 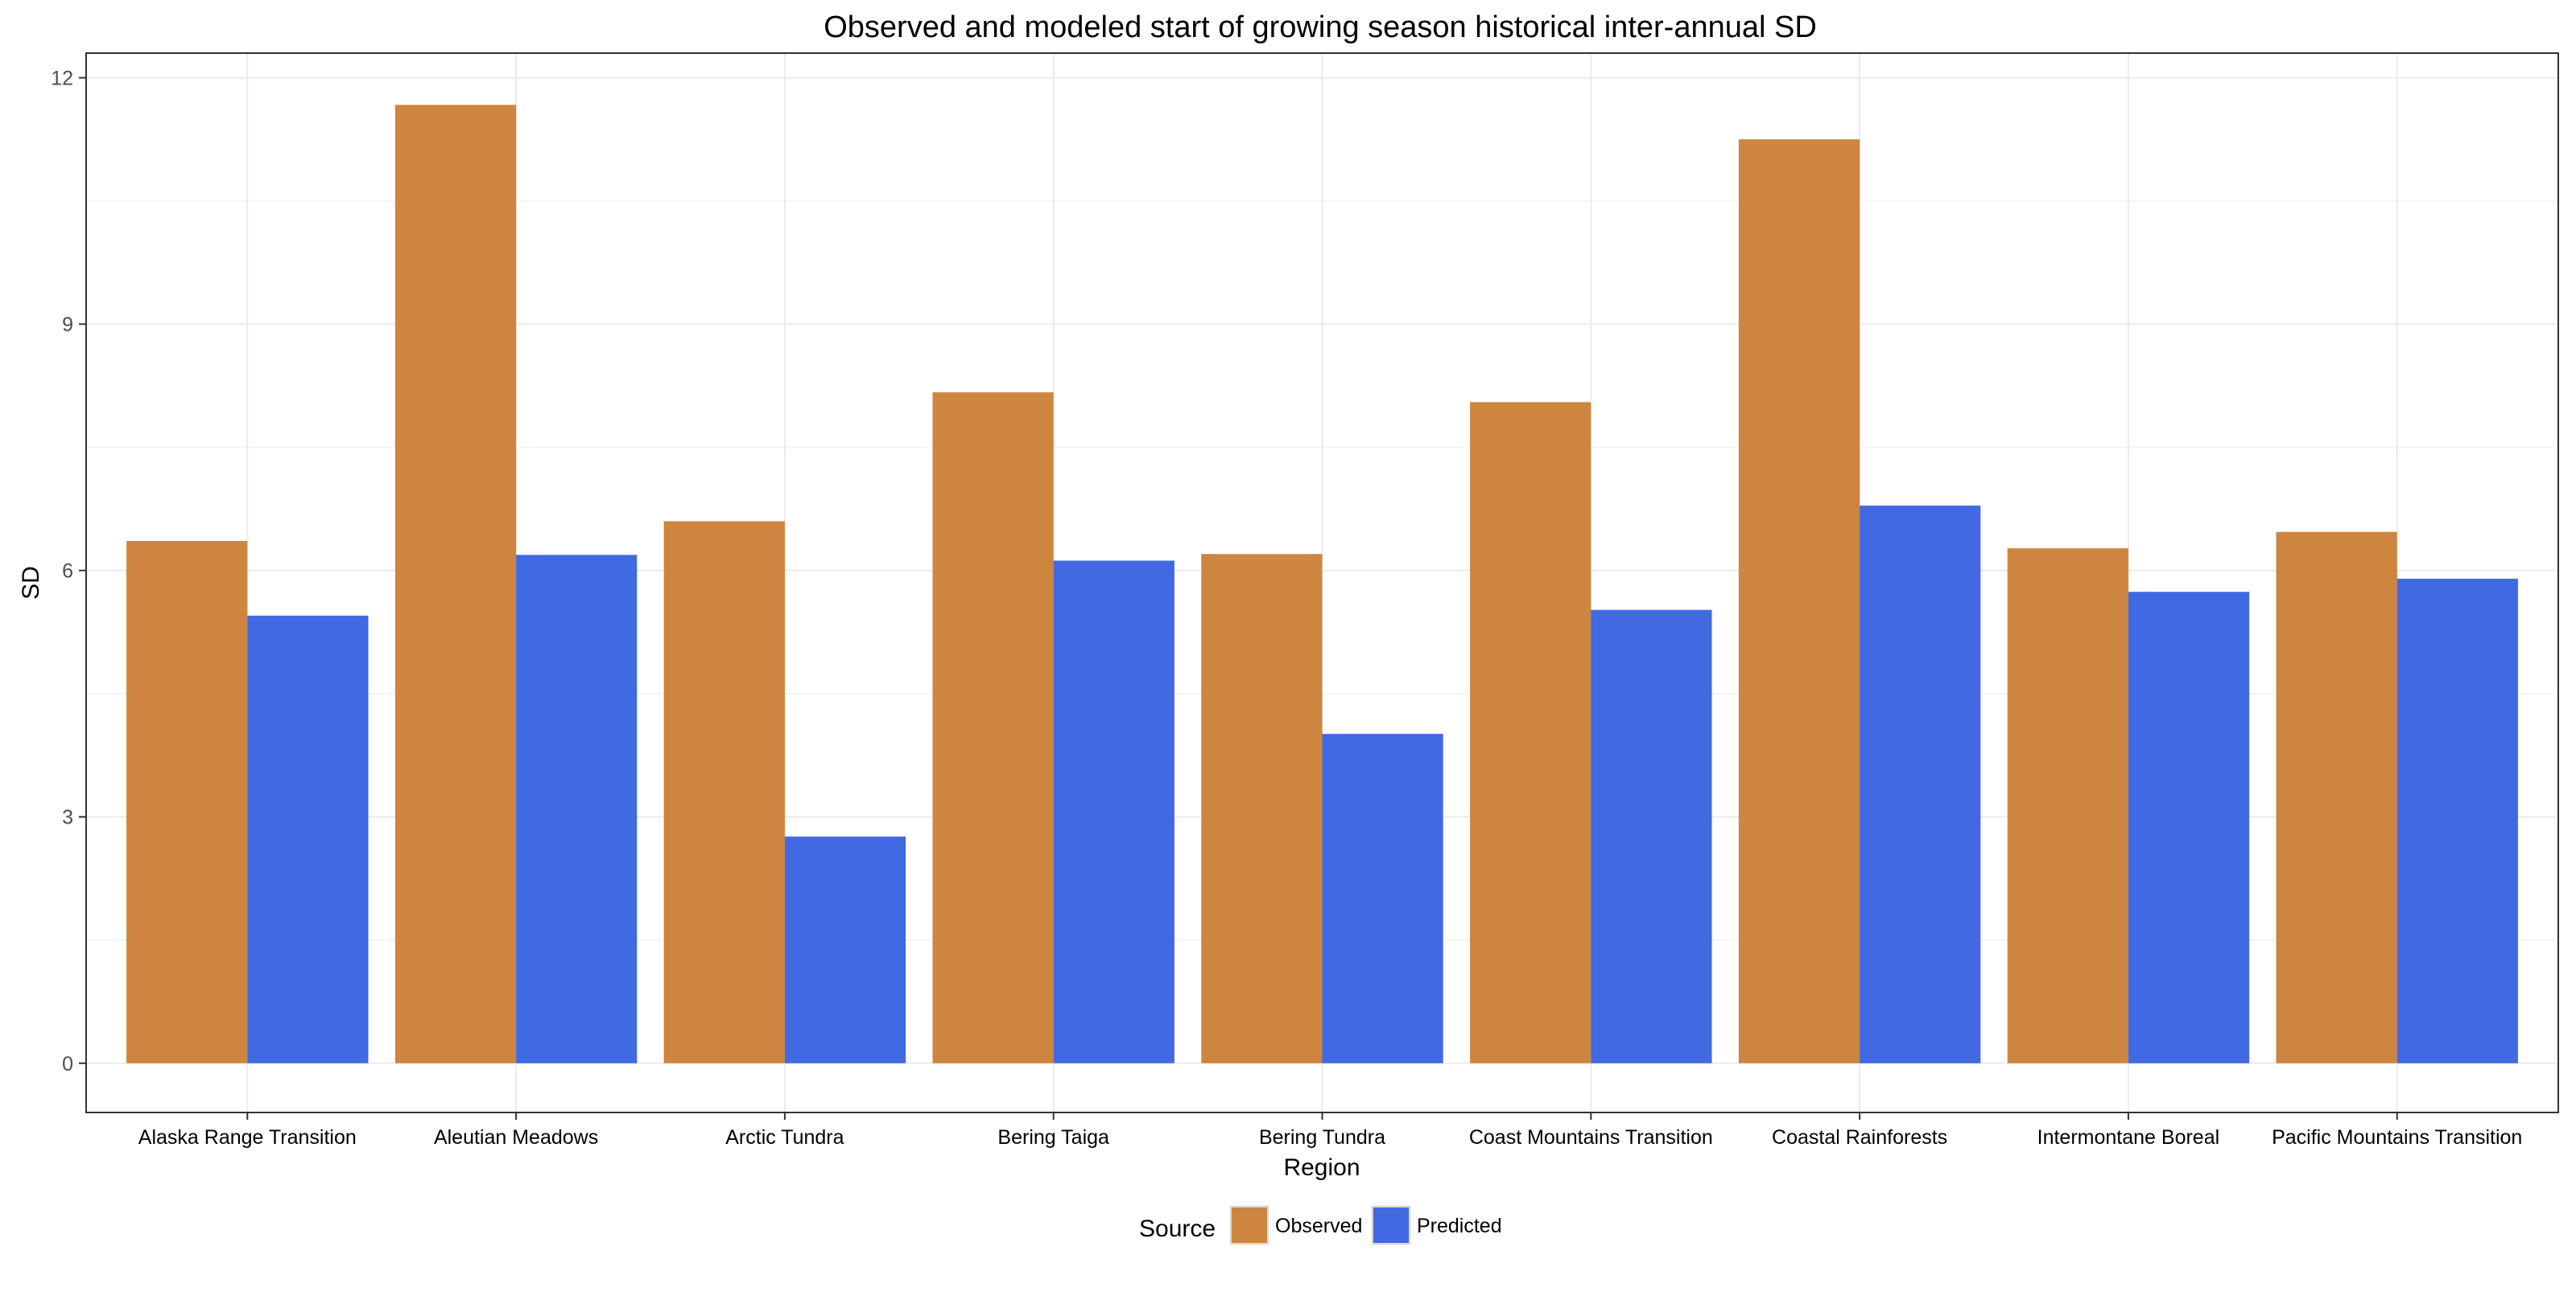 I want to click on x-tick-label: Coastal Rainforests, so click(x=1859, y=1137).